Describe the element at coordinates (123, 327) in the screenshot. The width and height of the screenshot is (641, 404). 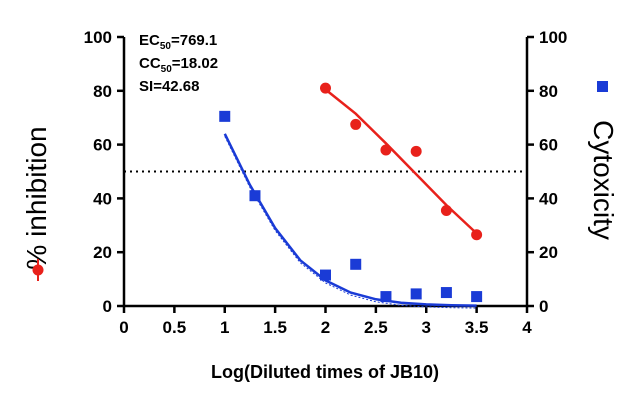
I see `x-tick-label: 0` at that location.